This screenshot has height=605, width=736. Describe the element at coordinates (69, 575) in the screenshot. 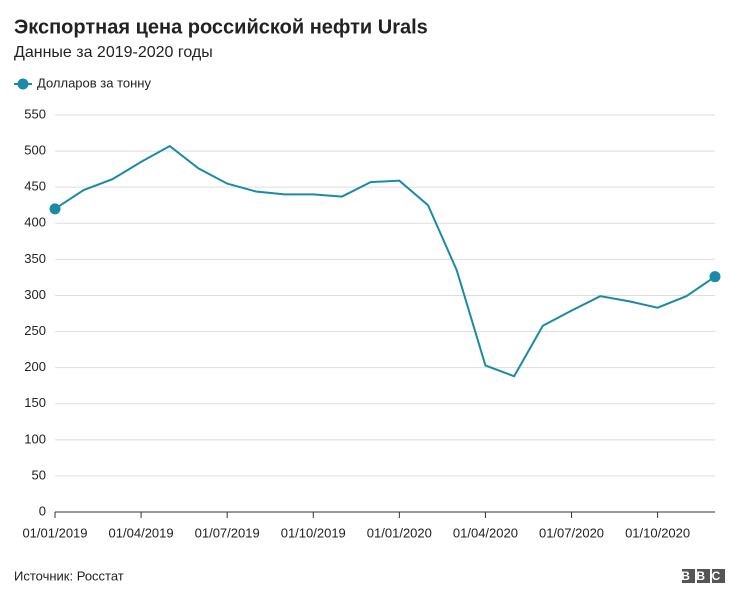

I see `source: Источник: Росстат` at that location.